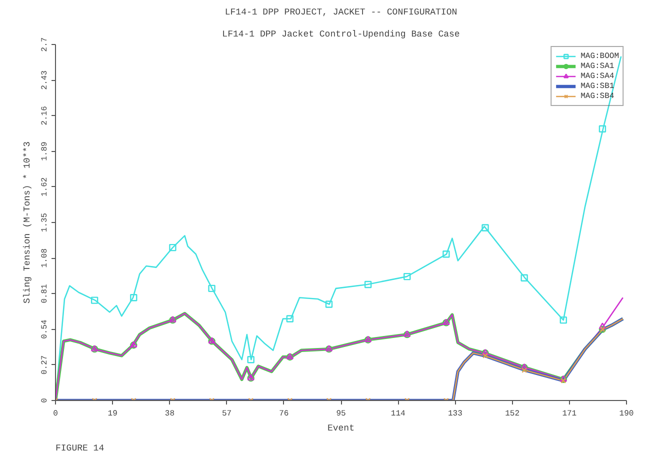  What do you see at coordinates (341, 414) in the screenshot?
I see `x-tick-label: 95` at bounding box center [341, 414].